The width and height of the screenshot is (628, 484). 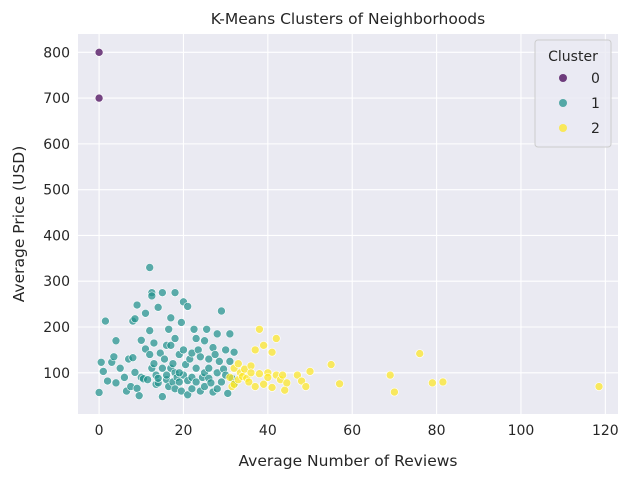 What do you see at coordinates (605, 431) in the screenshot?
I see `x-tick-label: 120` at bounding box center [605, 431].